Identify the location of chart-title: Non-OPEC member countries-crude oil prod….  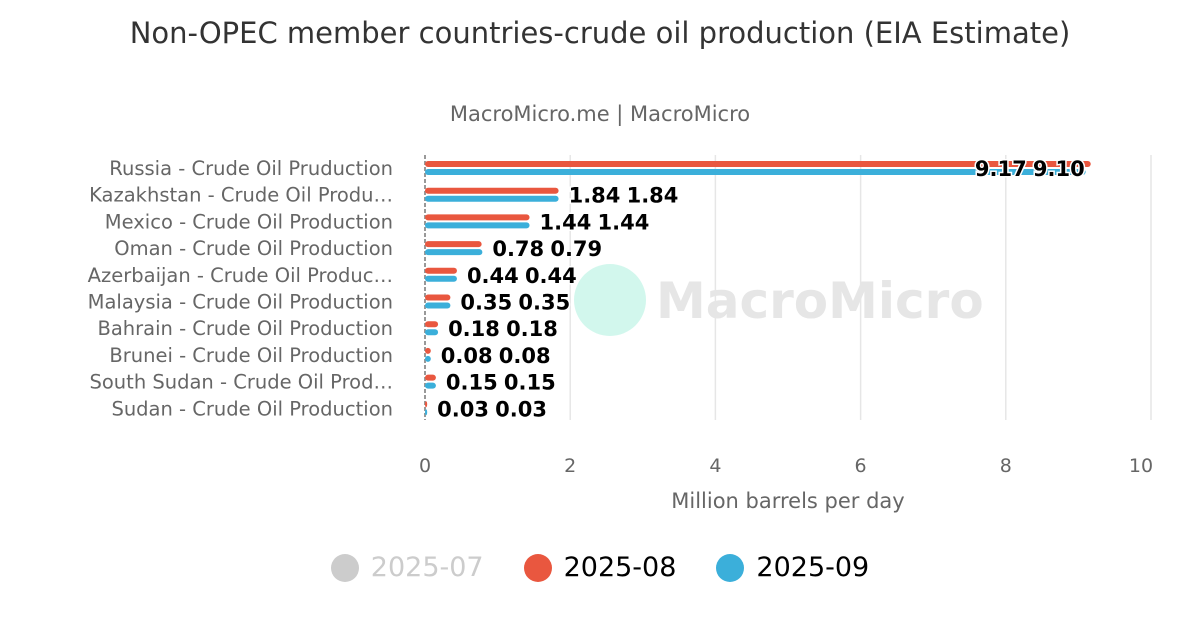
(600, 33).